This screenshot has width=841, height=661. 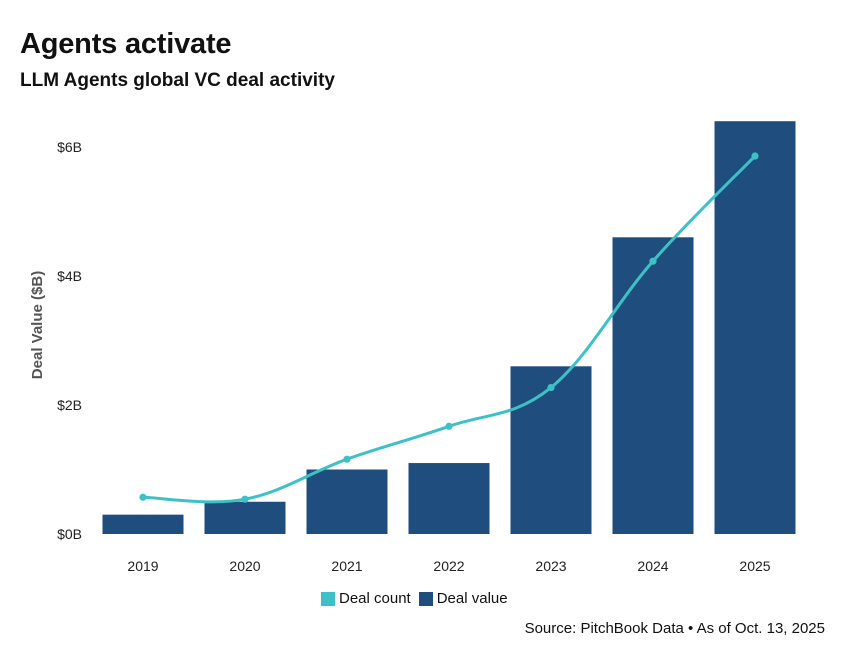 What do you see at coordinates (754, 566) in the screenshot?
I see `x-tick-label: 2025` at bounding box center [754, 566].